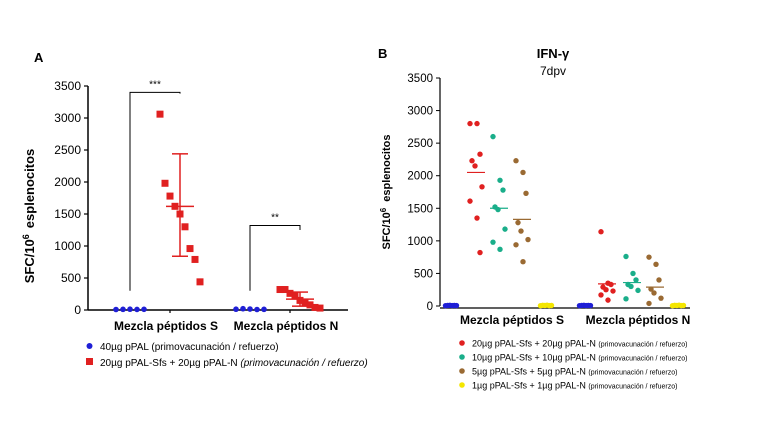  What do you see at coordinates (530, 372) in the screenshot?
I see `panel-b-legend-name: 5µg pPAL-Sfs + 5µg pPAL-N` at bounding box center [530, 372].